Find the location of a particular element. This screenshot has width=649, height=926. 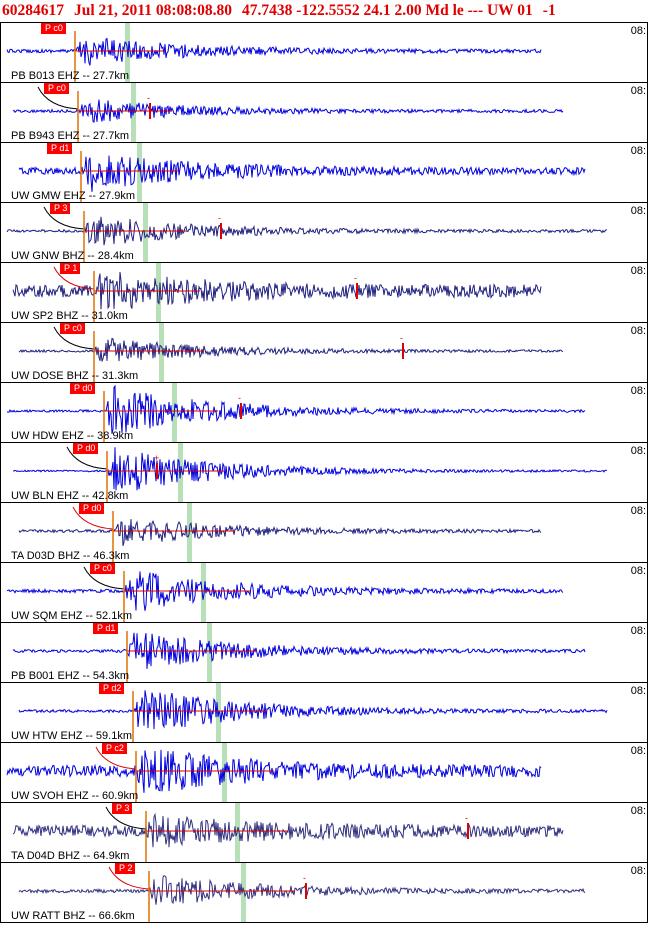

station-label: PB B943 EHZ -- 27.7km is located at coordinates (70, 136).